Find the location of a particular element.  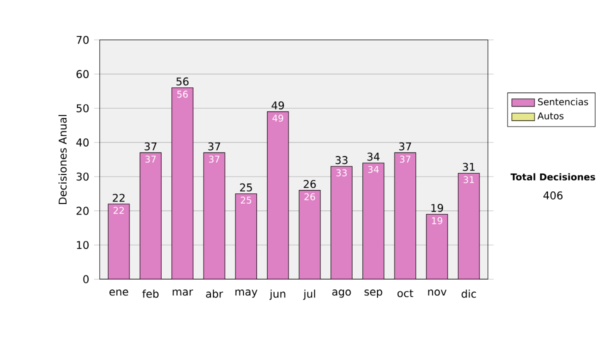

data-label: 25 is located at coordinates (246, 200).